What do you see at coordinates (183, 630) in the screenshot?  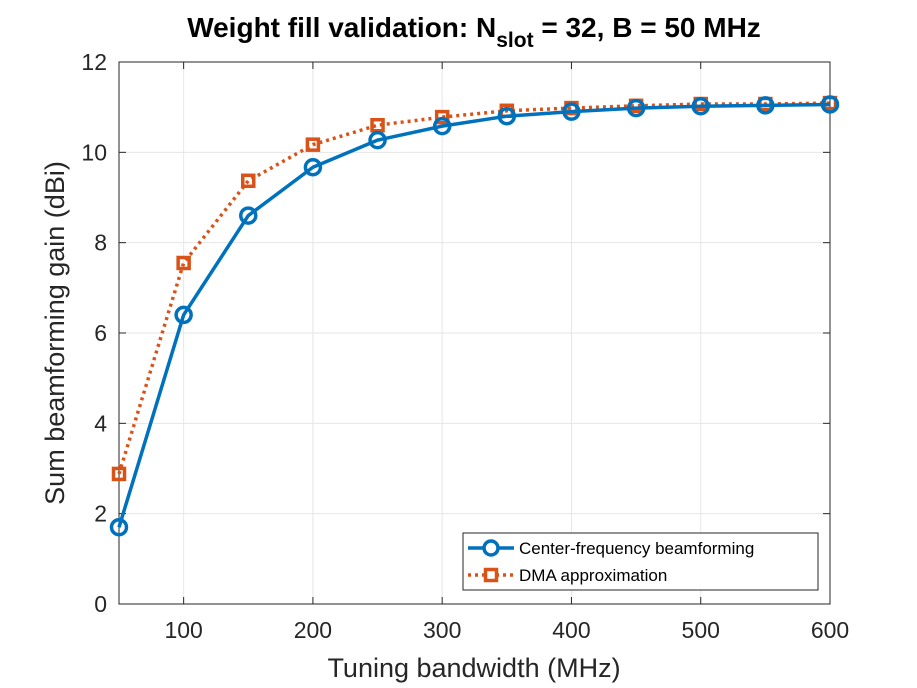 I see `x-tick-label: 100` at bounding box center [183, 630].